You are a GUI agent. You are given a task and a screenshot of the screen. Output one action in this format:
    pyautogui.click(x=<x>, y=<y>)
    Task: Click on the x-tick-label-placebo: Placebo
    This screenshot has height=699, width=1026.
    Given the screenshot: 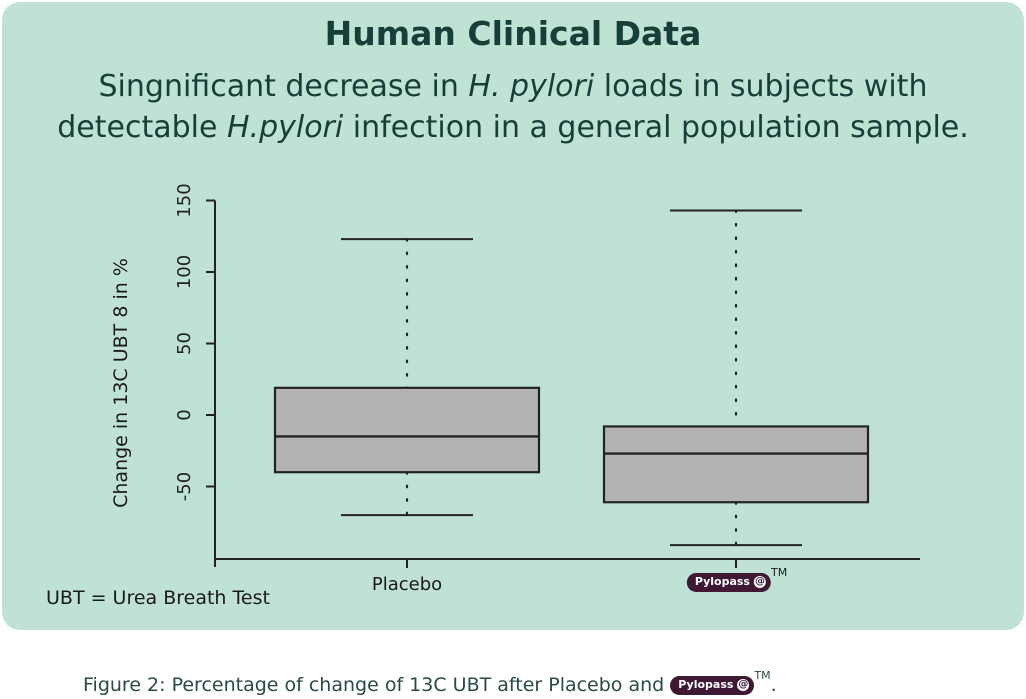 What is the action you would take?
    pyautogui.click(x=407, y=584)
    